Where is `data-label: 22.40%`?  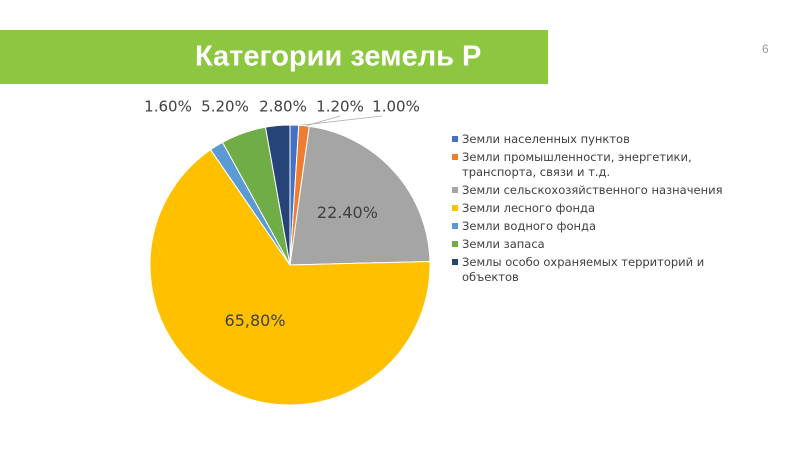 data-label: 22.40% is located at coordinates (347, 212).